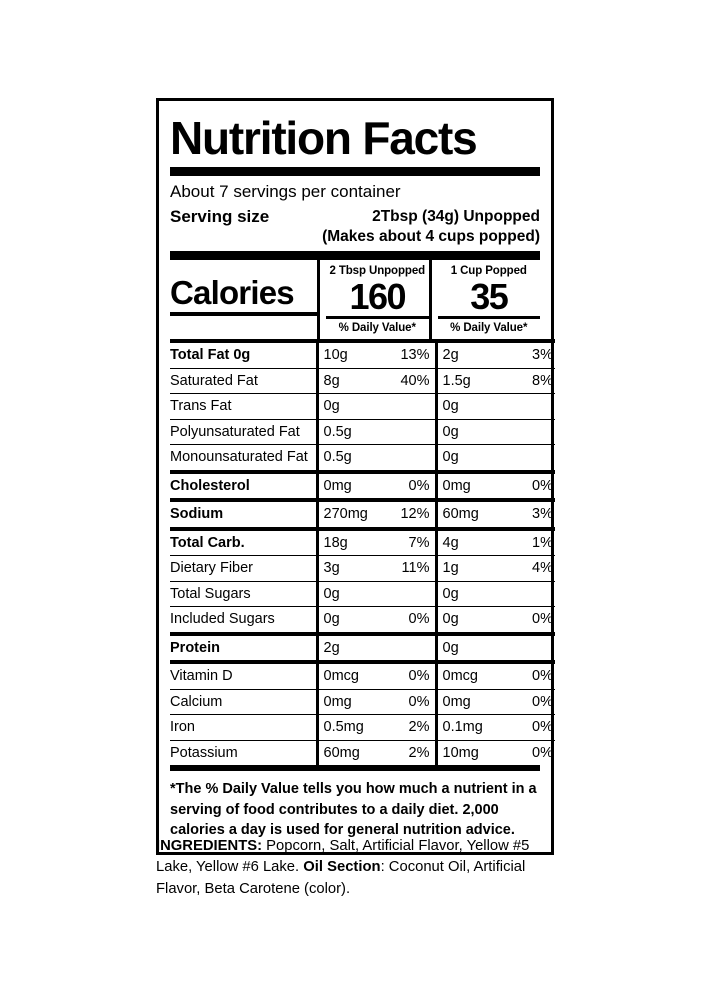 This screenshot has width=703, height=991. I want to click on table-row: Total Carb. 18g 7% 4g 1%, so click(362, 541).